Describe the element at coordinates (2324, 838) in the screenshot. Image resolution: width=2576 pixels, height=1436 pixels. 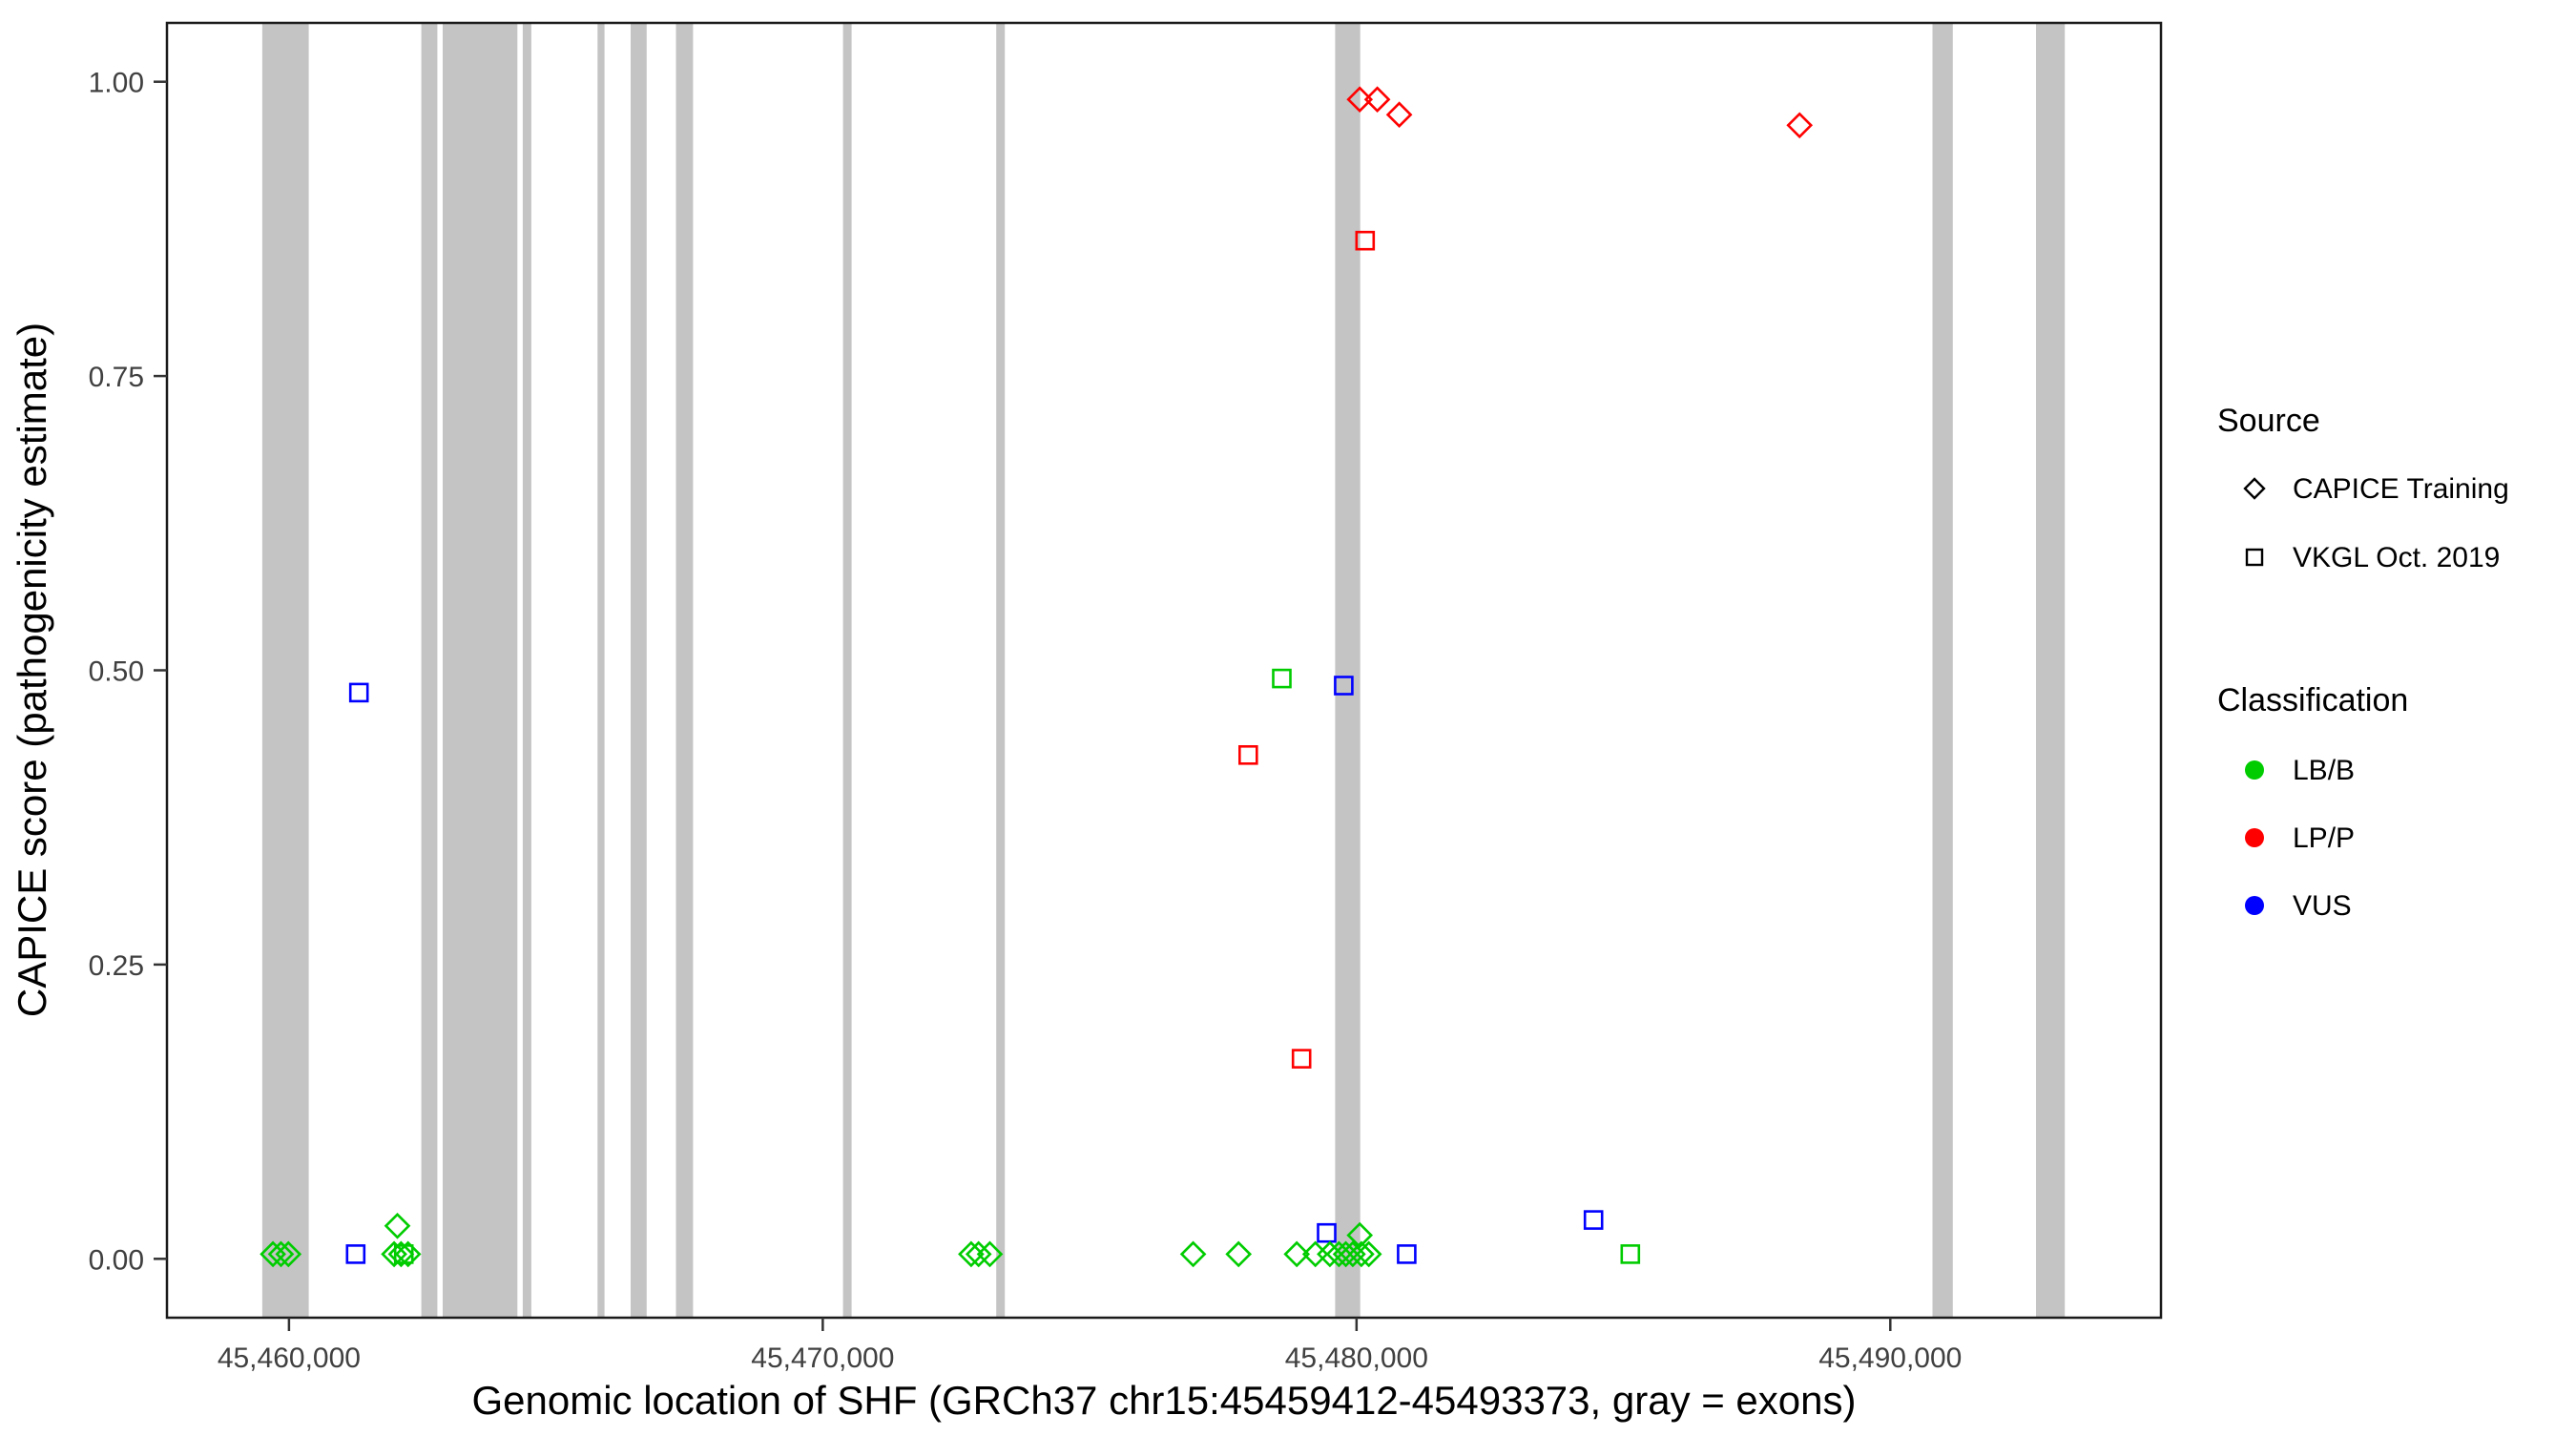
I see `legend-classification-item-label: LP/P` at that location.